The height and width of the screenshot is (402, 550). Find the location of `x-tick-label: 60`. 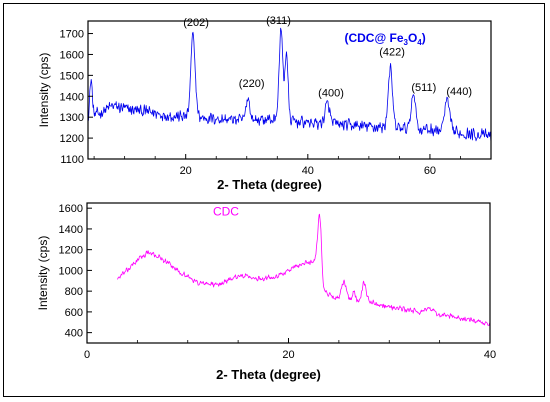

x-tick-label: 60 is located at coordinates (430, 171).